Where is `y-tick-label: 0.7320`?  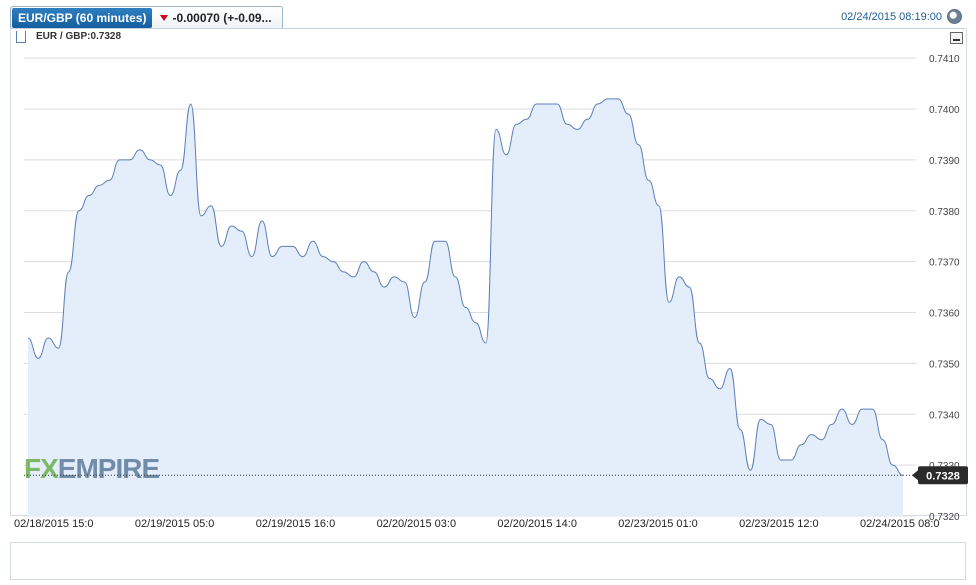 y-tick-label: 0.7320 is located at coordinates (944, 517).